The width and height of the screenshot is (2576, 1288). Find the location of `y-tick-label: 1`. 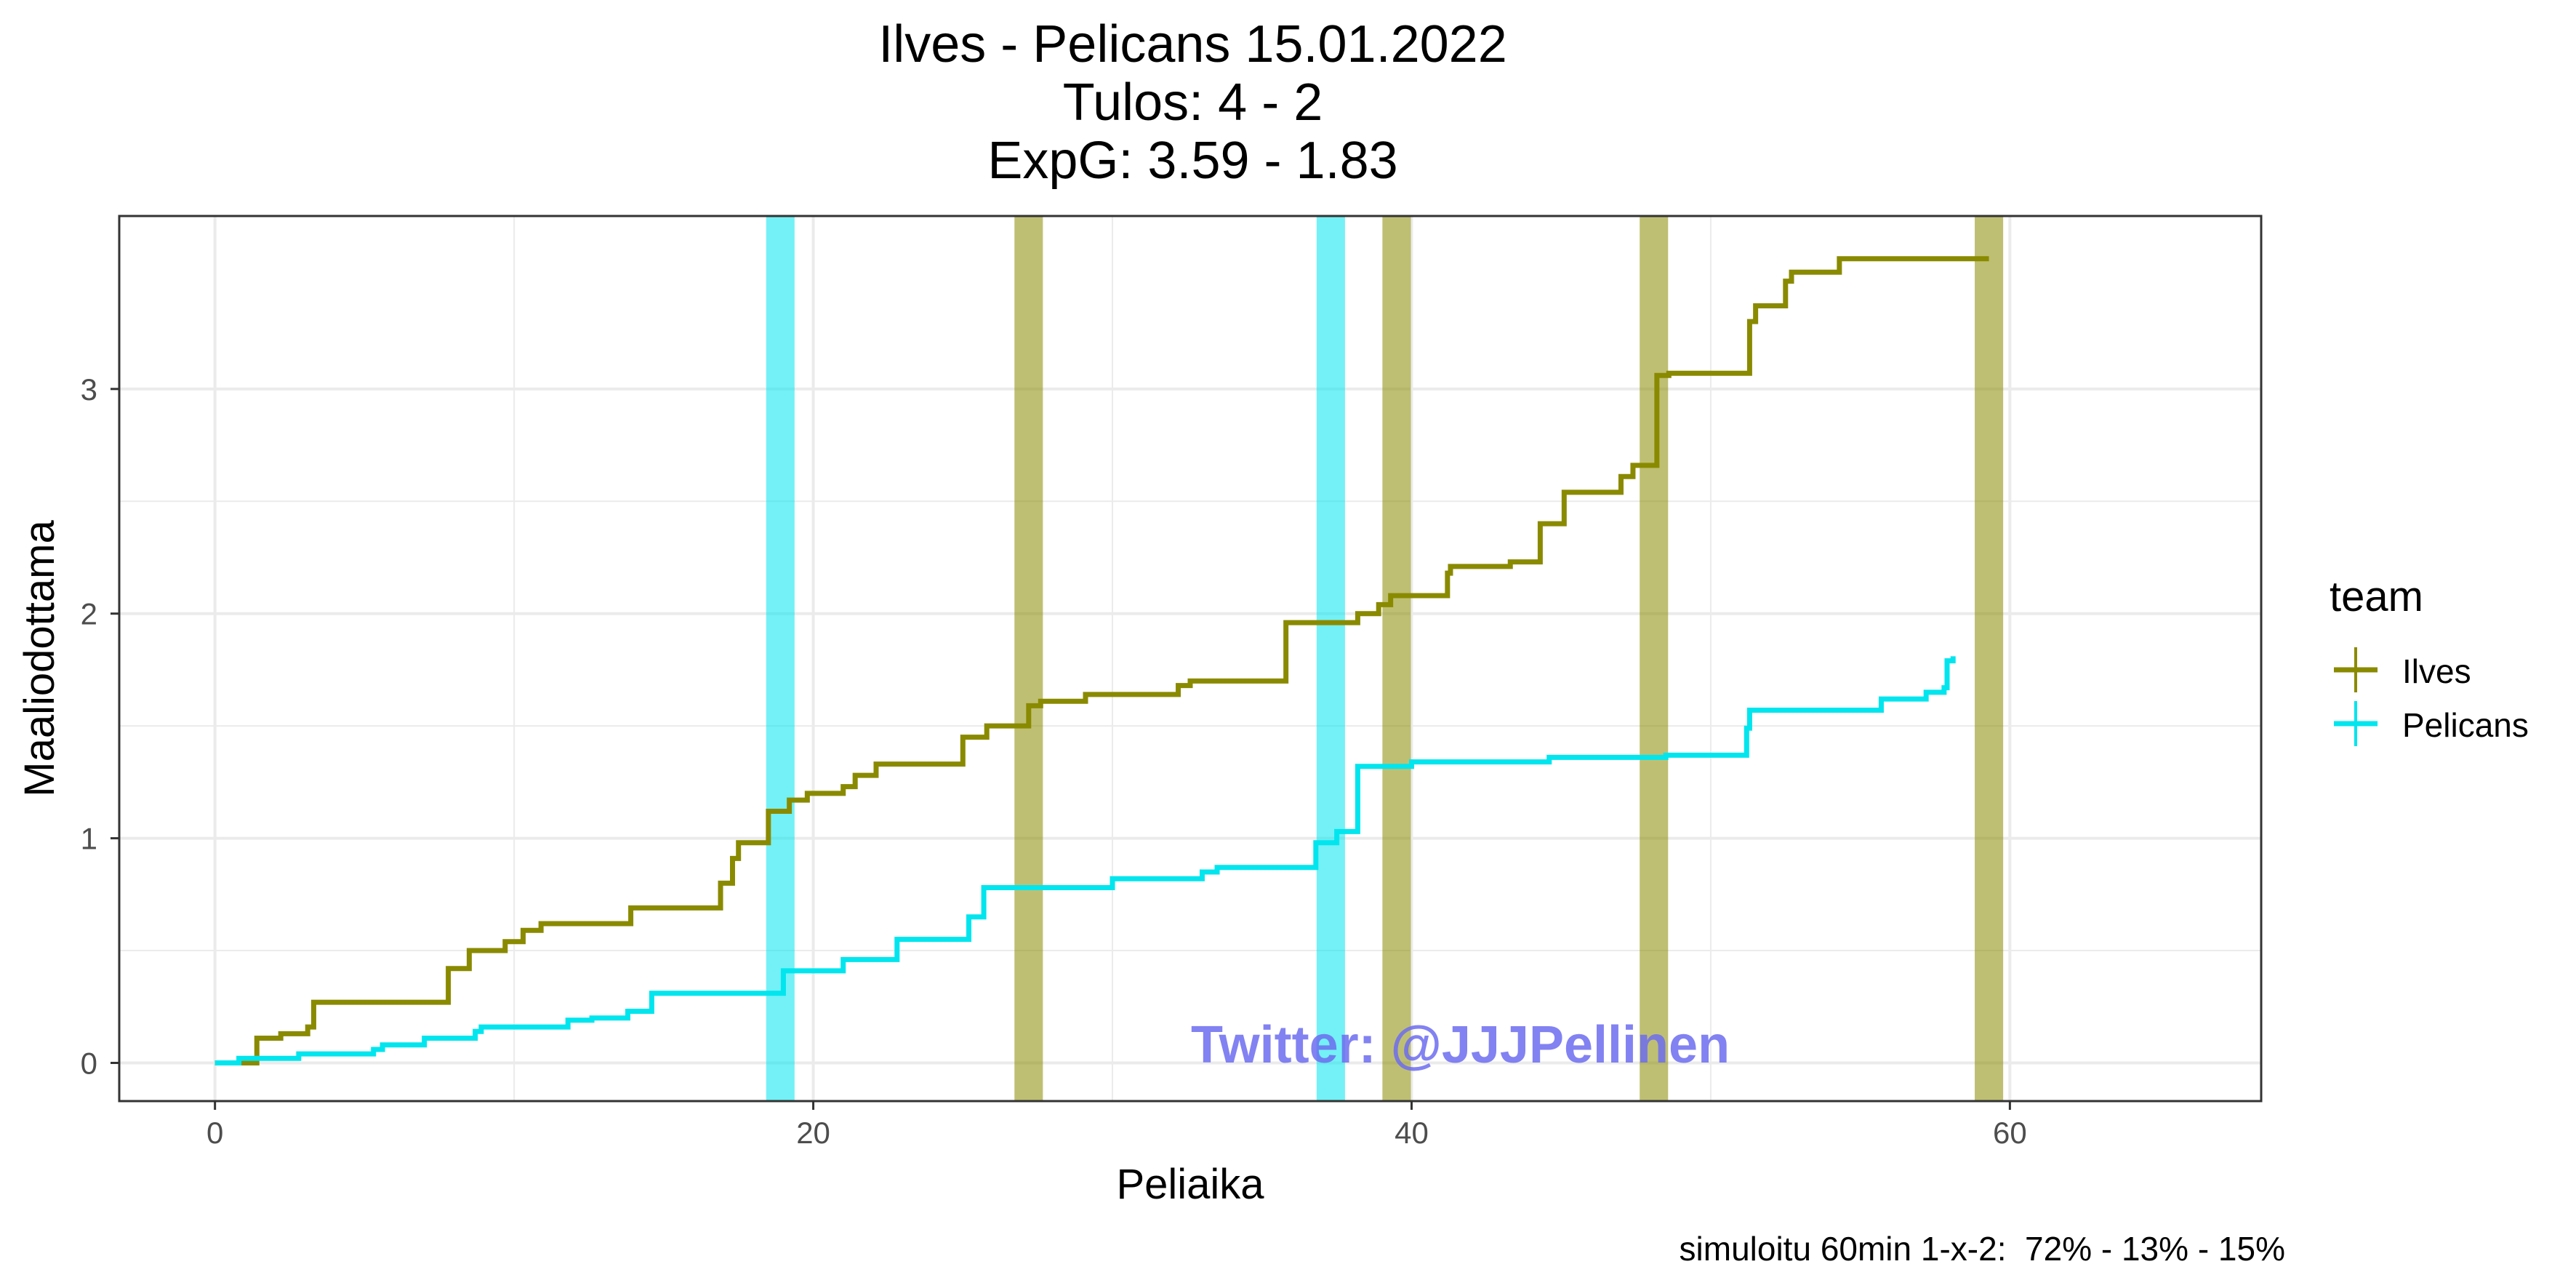

y-tick-label: 1 is located at coordinates (89, 839).